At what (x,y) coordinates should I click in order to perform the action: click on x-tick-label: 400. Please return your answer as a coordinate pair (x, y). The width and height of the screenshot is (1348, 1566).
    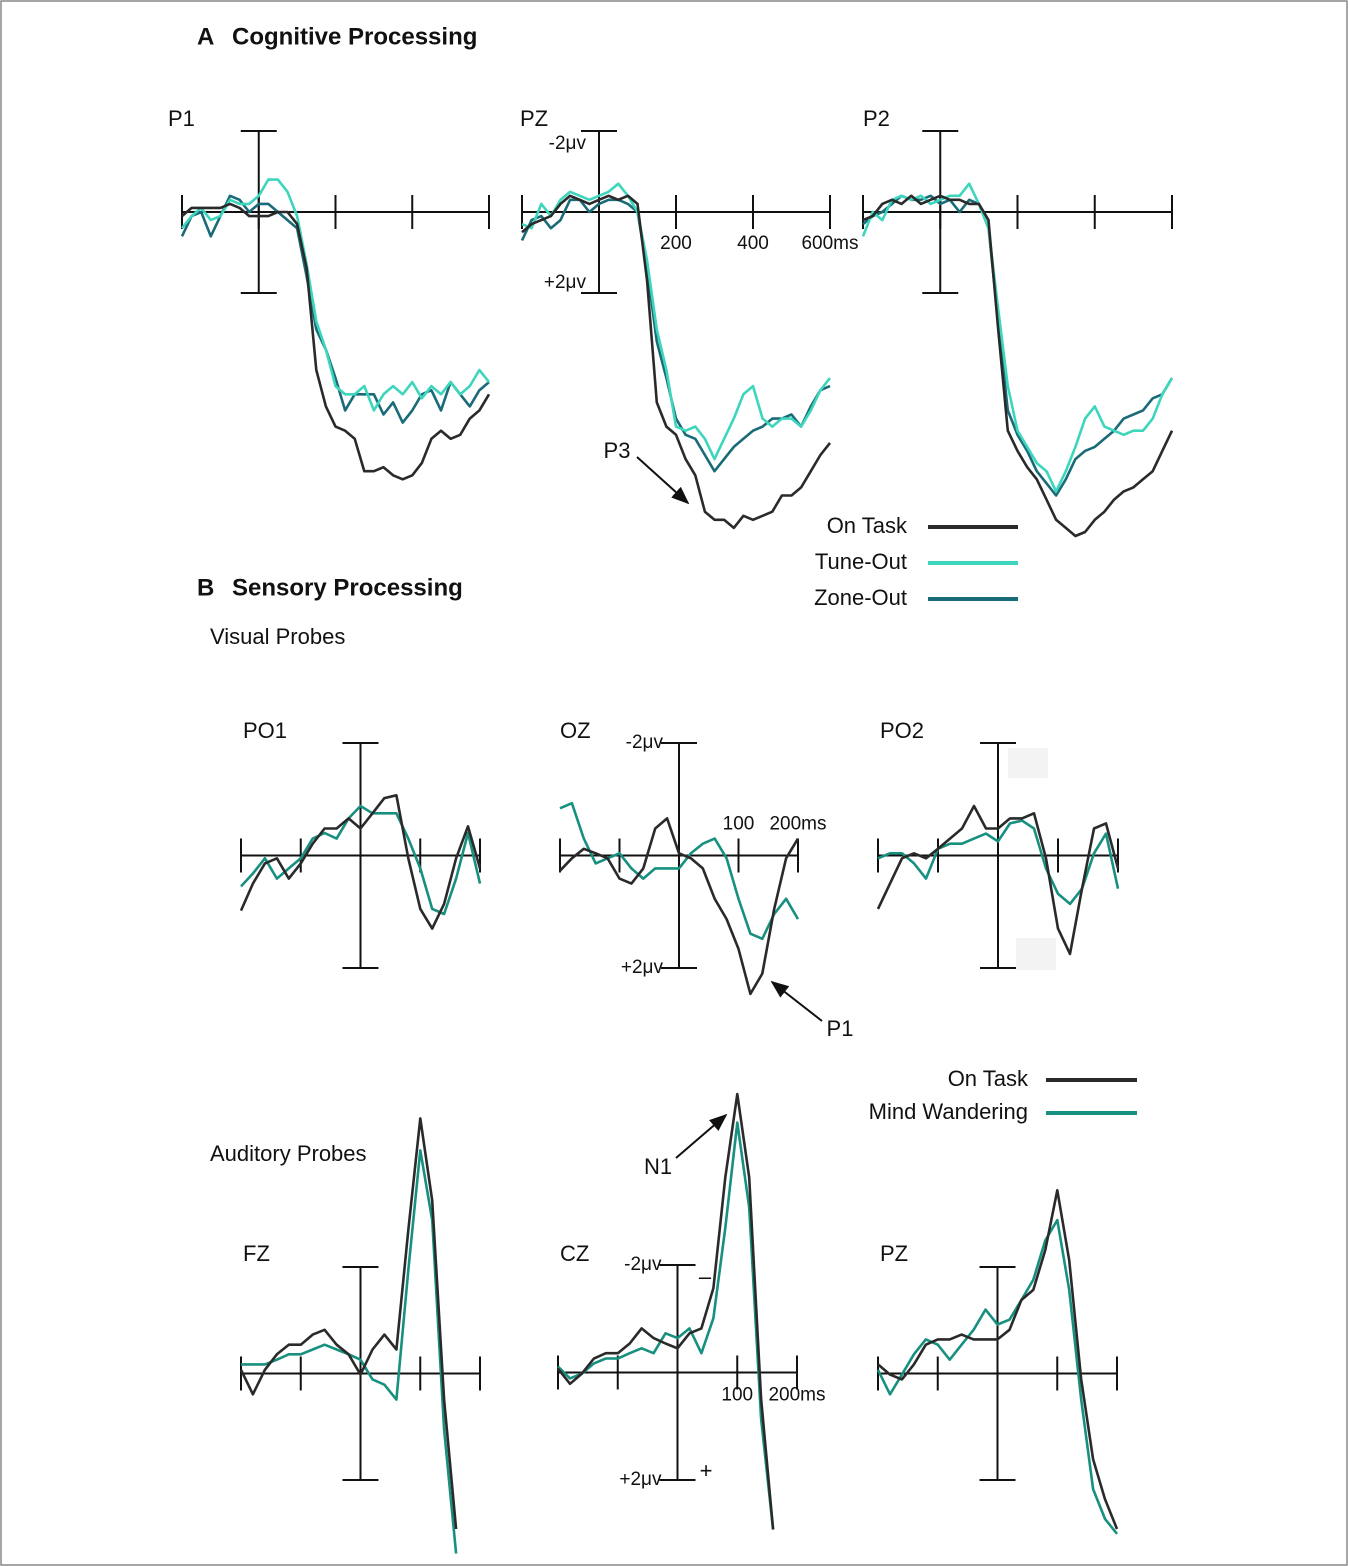
    Looking at the image, I should click on (753, 243).